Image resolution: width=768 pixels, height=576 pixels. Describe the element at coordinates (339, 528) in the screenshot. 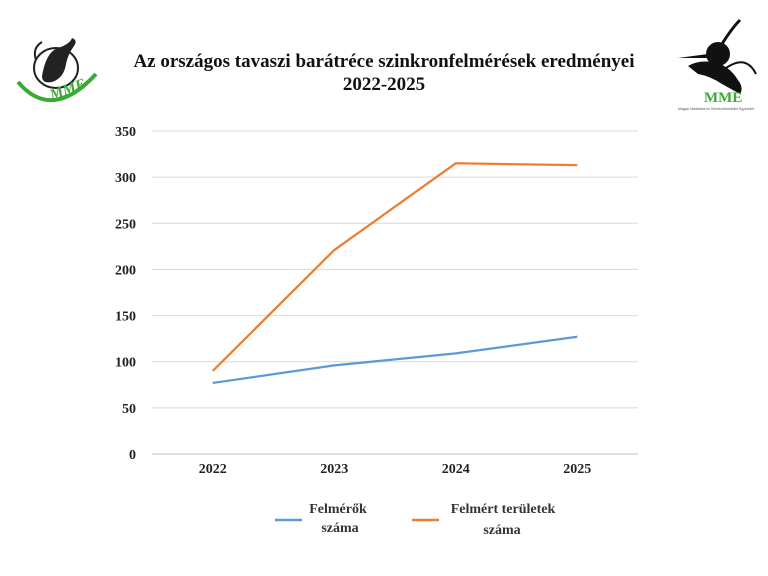

I see `legend-label-felmerok-line2: száma` at that location.